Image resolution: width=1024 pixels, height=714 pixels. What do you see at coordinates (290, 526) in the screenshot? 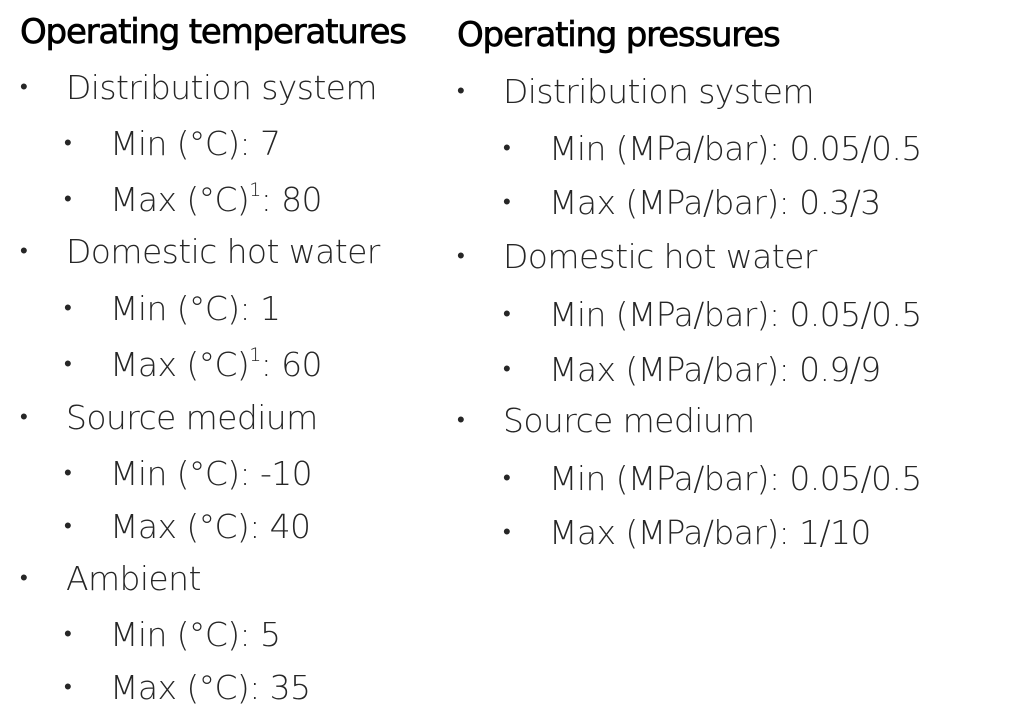
I see `spec-value: 40` at bounding box center [290, 526].